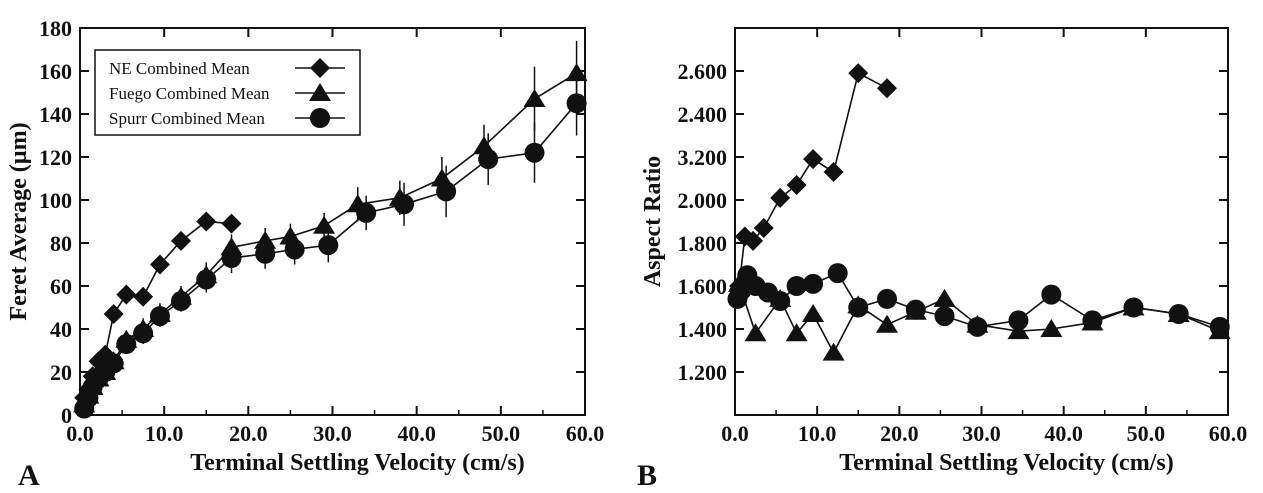  What do you see at coordinates (647, 475) in the screenshot?
I see `panel-letter: B` at bounding box center [647, 475].